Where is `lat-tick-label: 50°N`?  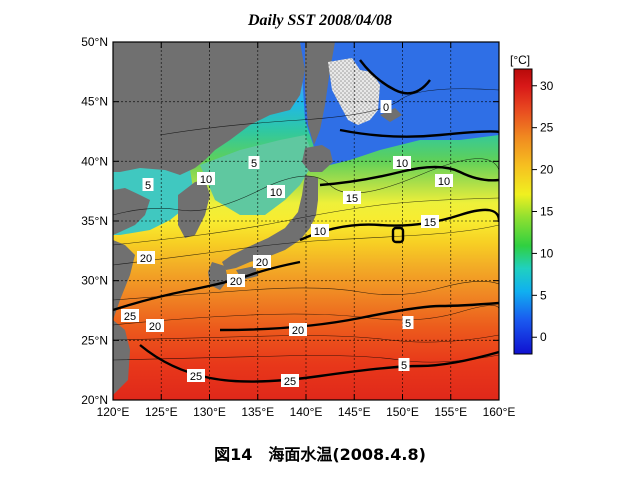 lat-tick-label: 50°N is located at coordinates (94, 42).